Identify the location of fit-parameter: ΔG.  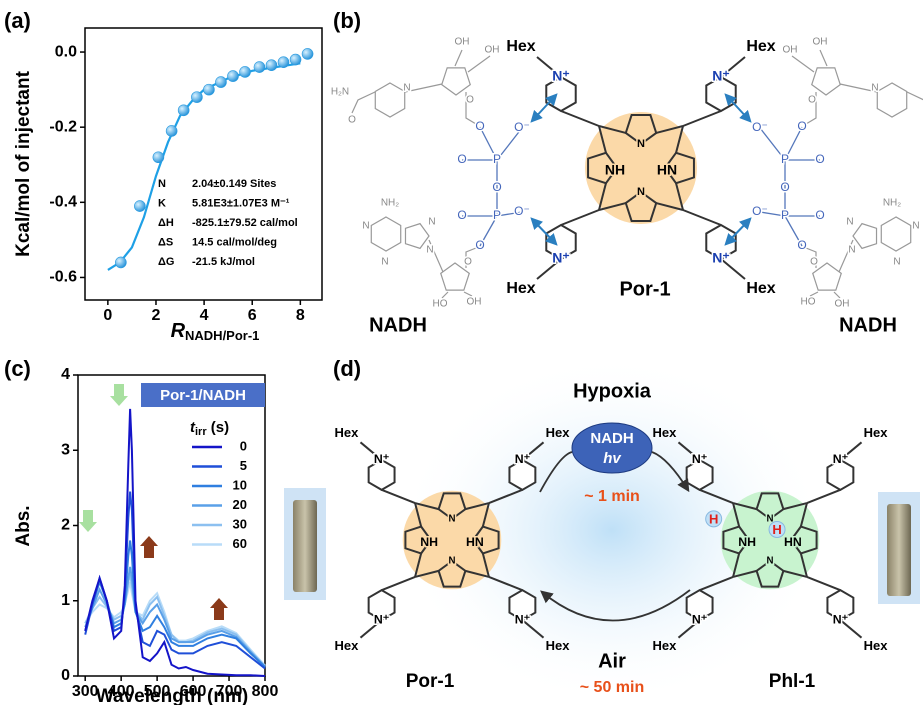
(166, 262).